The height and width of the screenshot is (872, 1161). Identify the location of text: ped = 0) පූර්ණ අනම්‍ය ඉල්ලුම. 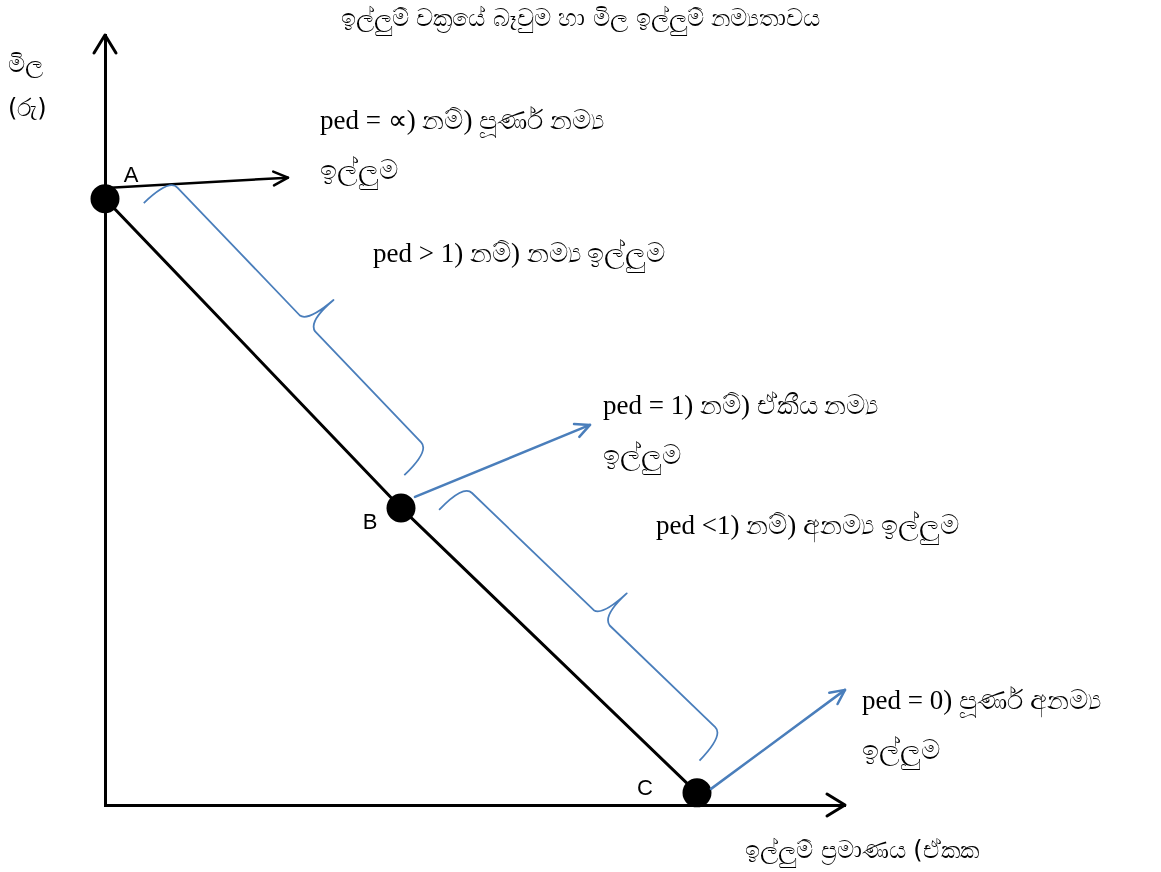
(982, 727).